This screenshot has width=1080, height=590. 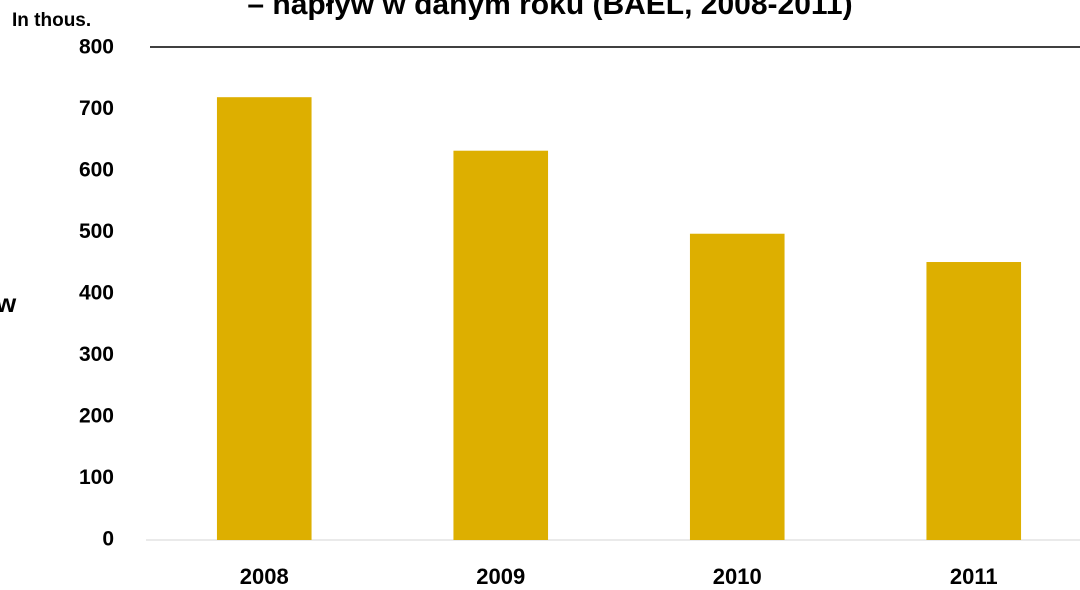 What do you see at coordinates (96, 47) in the screenshot?
I see `y-tick-label: 800` at bounding box center [96, 47].